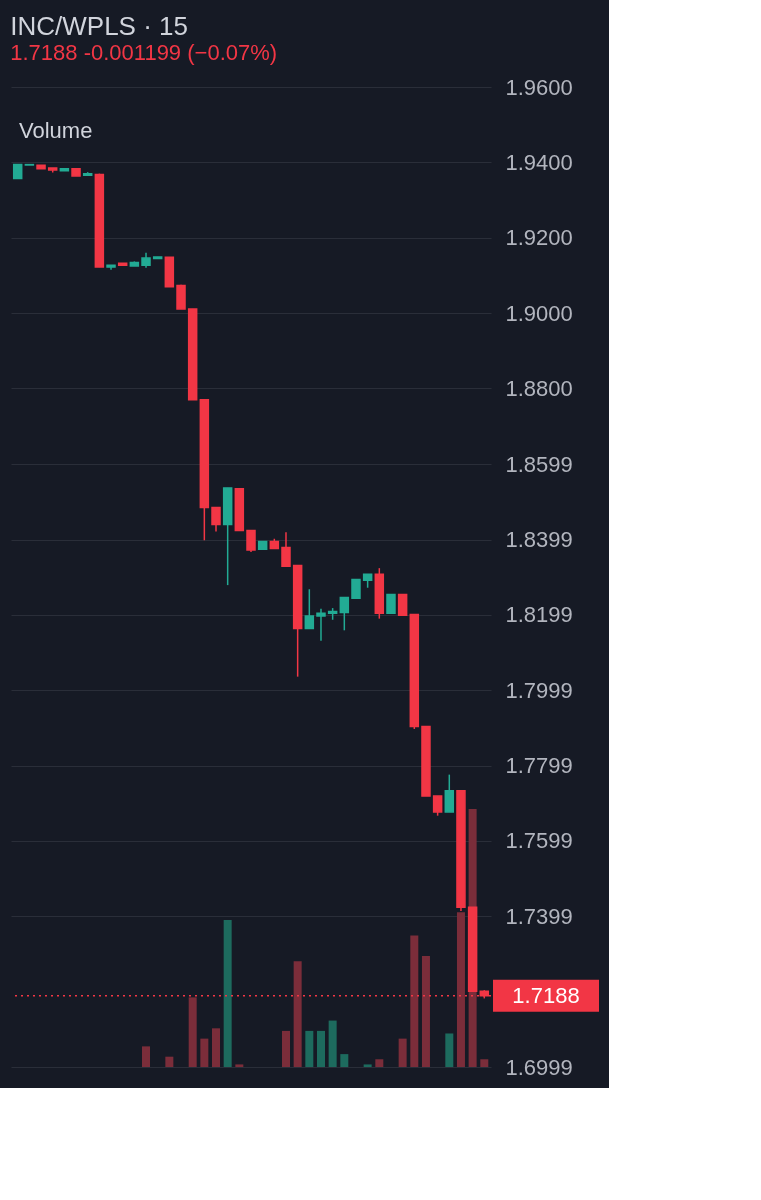 Image resolution: width=761 pixels, height=1200 pixels. I want to click on y-tick-label: 1.7399, so click(539, 916).